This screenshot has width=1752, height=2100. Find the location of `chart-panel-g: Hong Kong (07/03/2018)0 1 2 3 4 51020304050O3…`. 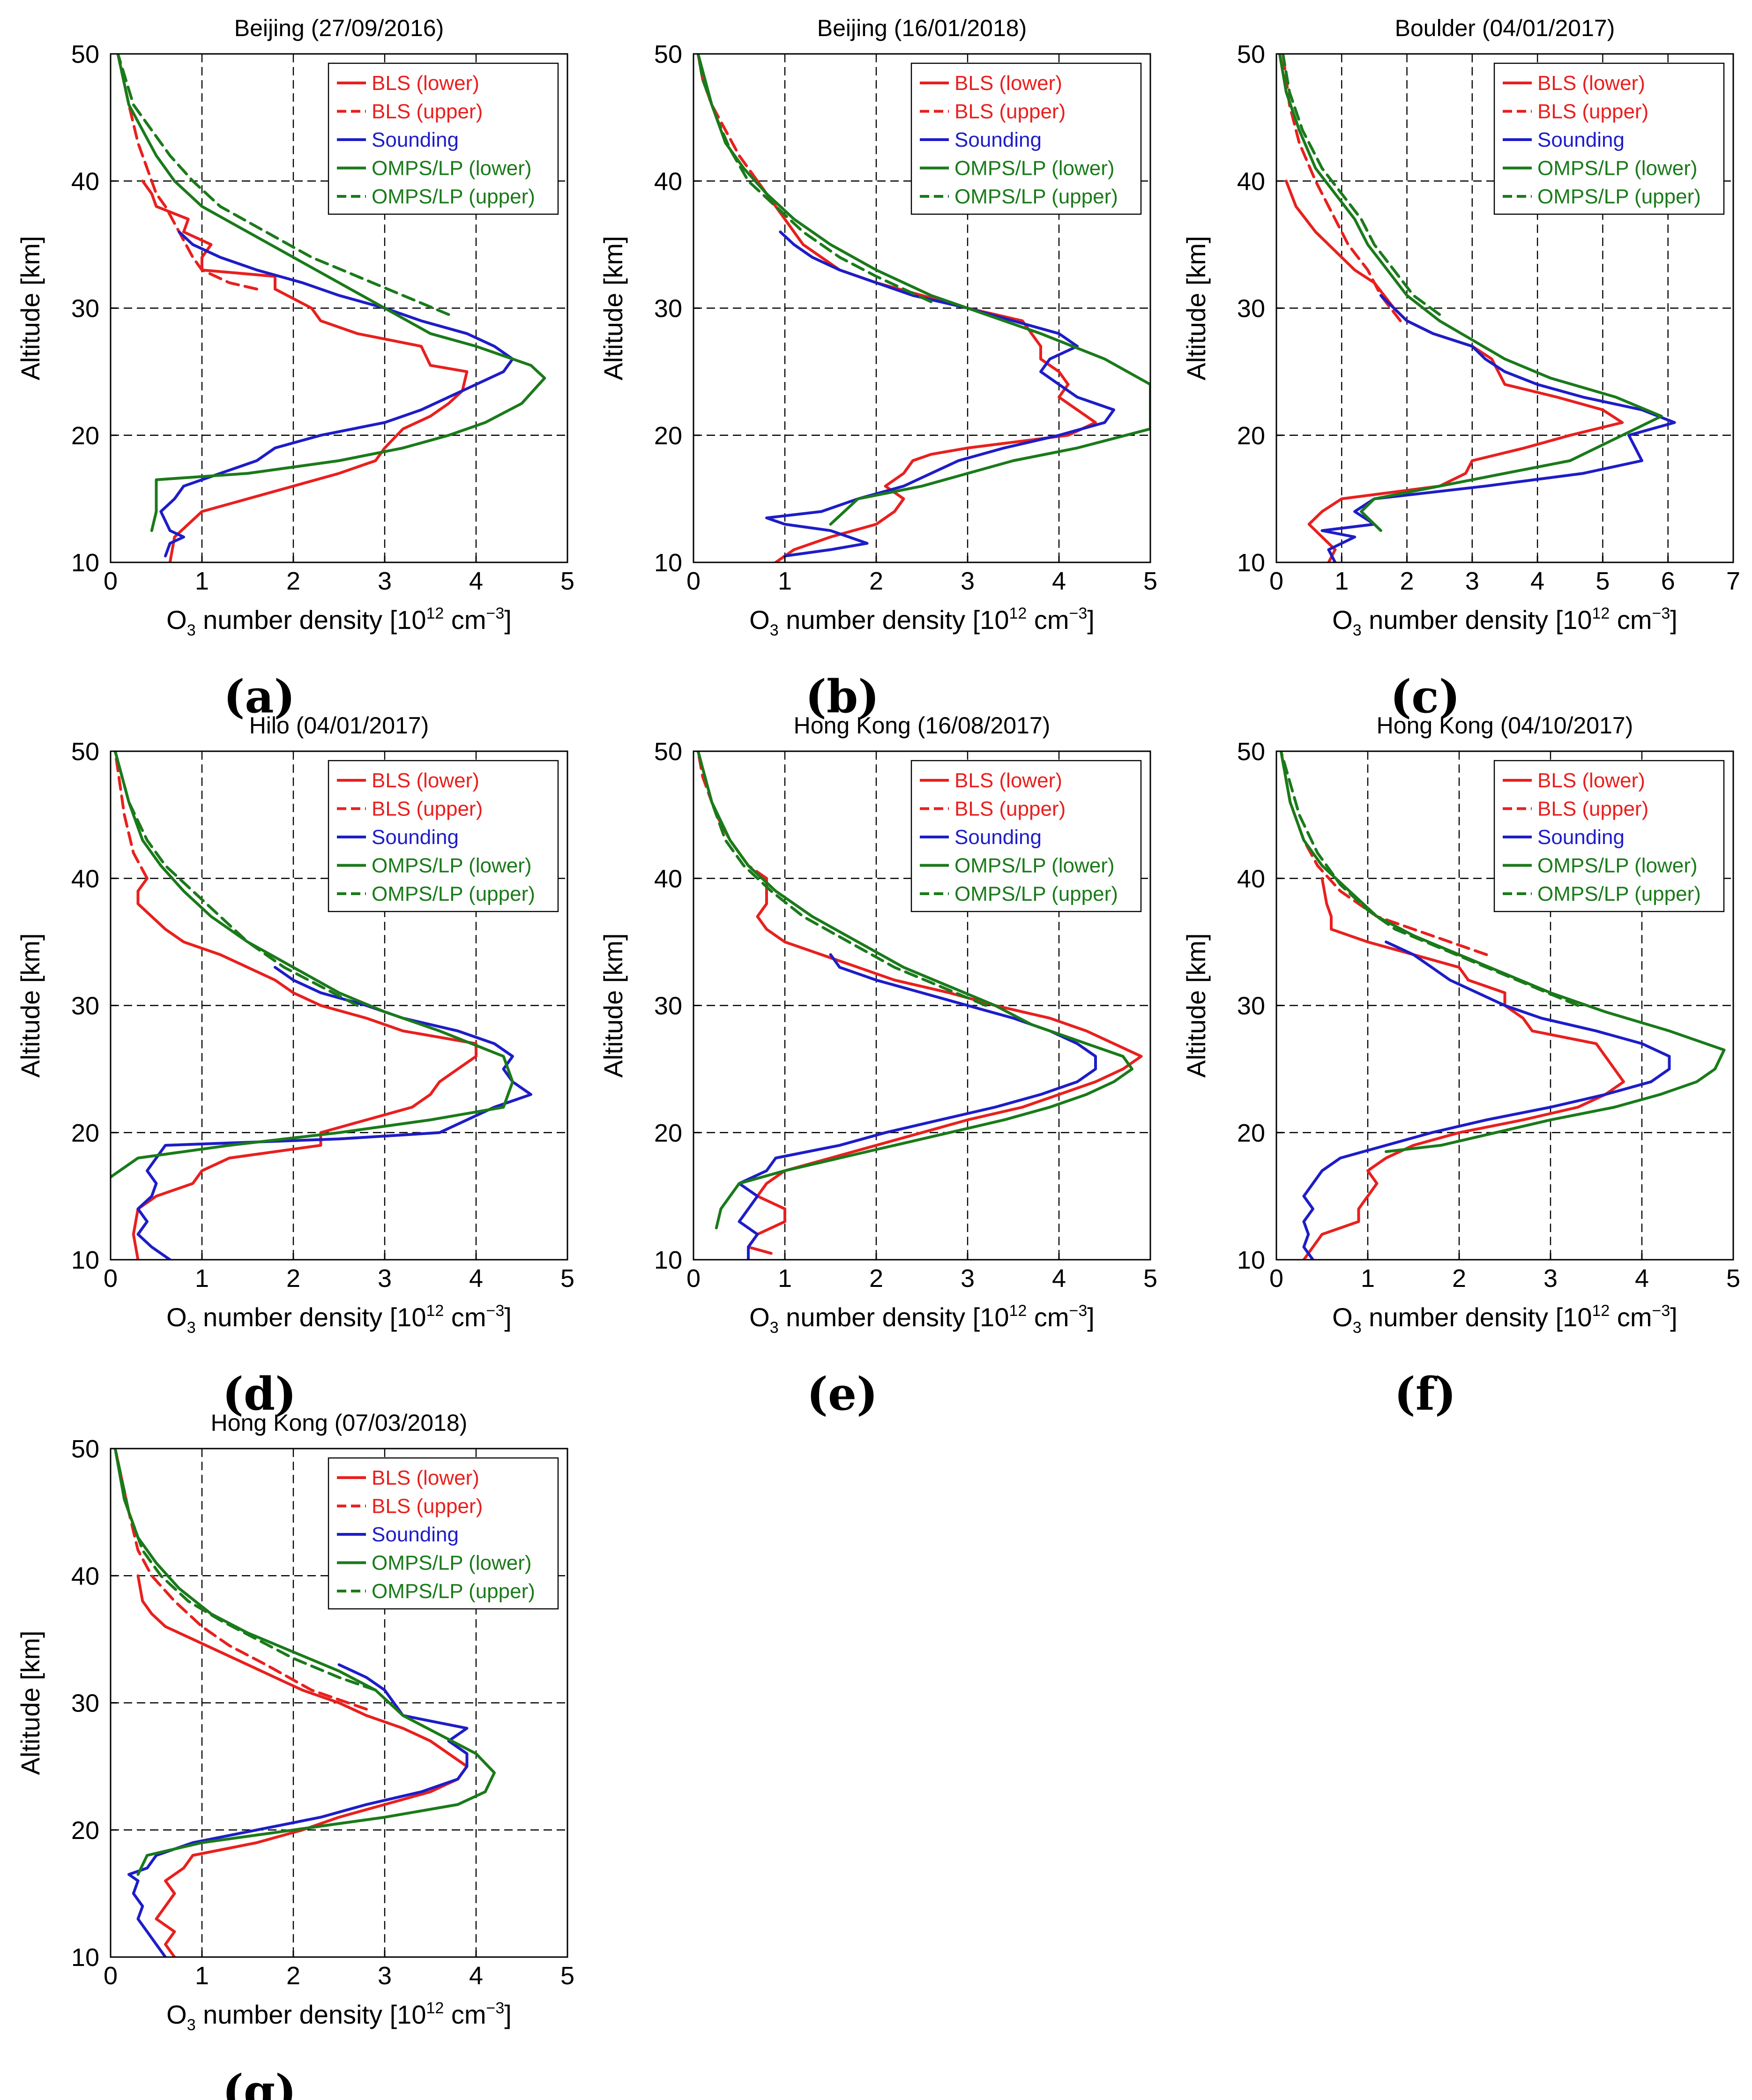

chart-panel-g: Hong Kong (07/03/2018)0 1 2 3 4 51020304050O3… is located at coordinates (294, 1755).